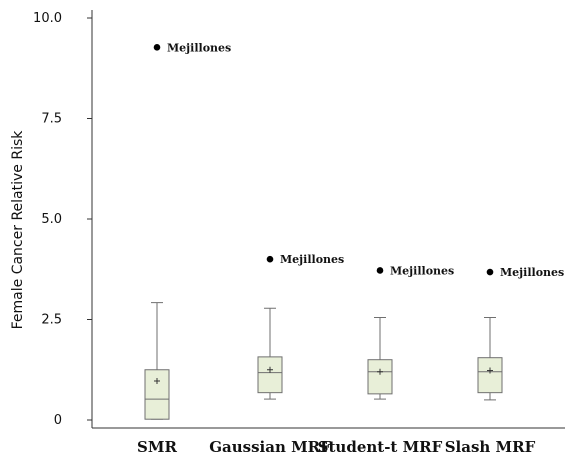 The width and height of the screenshot is (571, 458). I want to click on box-1: Mejillones, so click(187, 230).